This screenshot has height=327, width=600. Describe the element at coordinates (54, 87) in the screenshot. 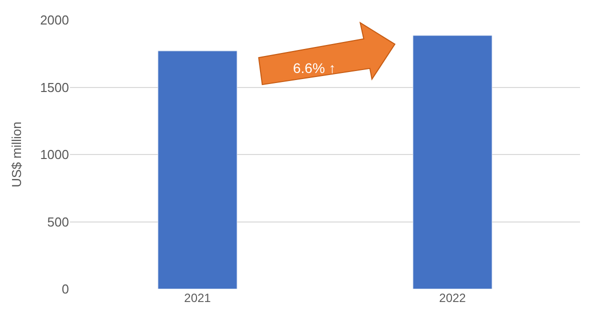

I see `y-tick-label: 1500` at that location.